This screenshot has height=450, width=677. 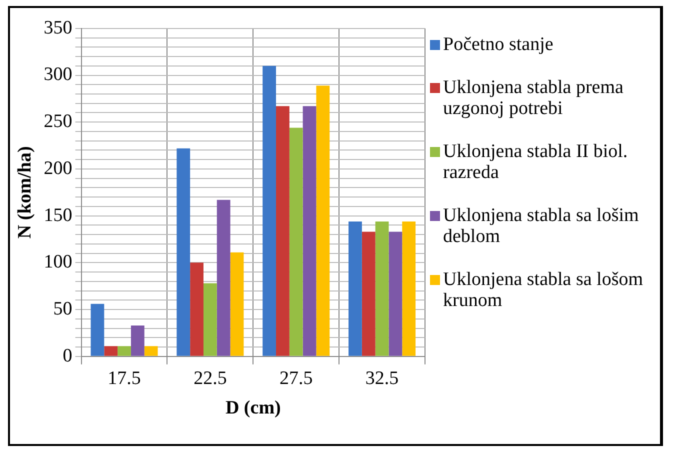 I want to click on y-tick-label: 0, so click(x=67, y=355).